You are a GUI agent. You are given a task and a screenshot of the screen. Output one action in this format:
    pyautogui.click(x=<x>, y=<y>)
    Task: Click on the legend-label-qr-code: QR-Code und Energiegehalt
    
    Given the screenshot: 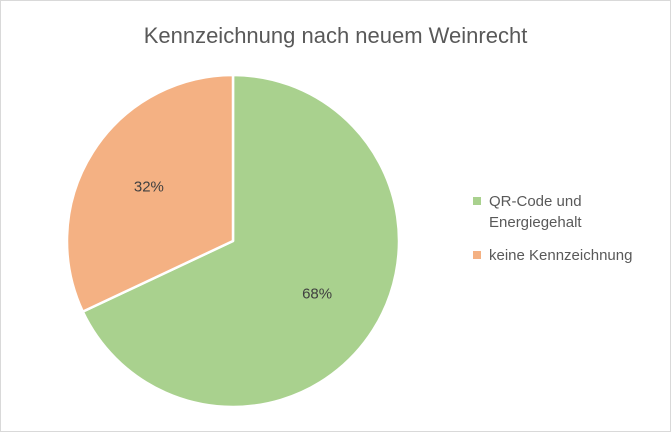 What is the action you would take?
    pyautogui.click(x=535, y=212)
    